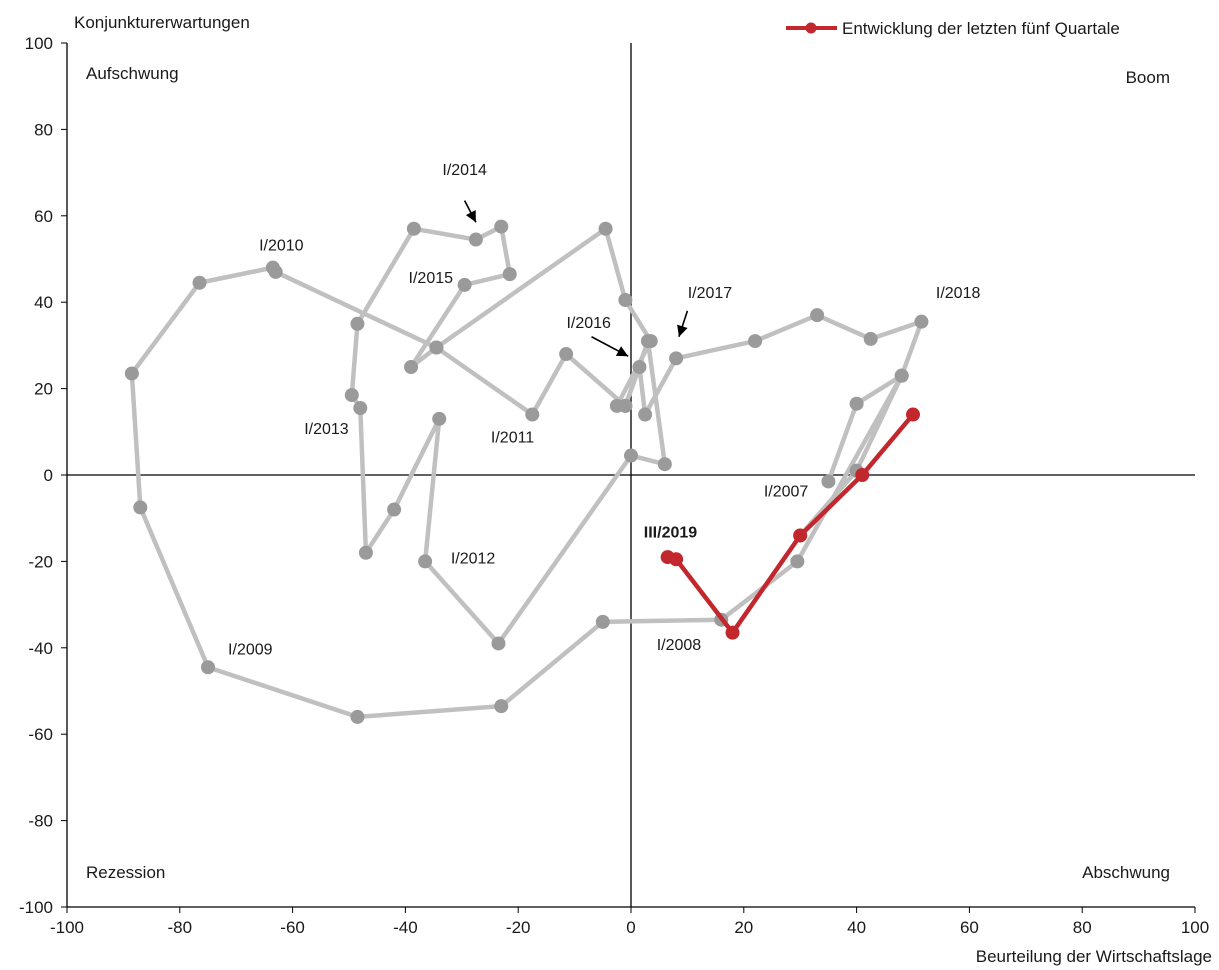 The width and height of the screenshot is (1219, 970). Describe the element at coordinates (162, 22) in the screenshot. I see `y-axis-title: Konjunkturerwartungen` at that location.